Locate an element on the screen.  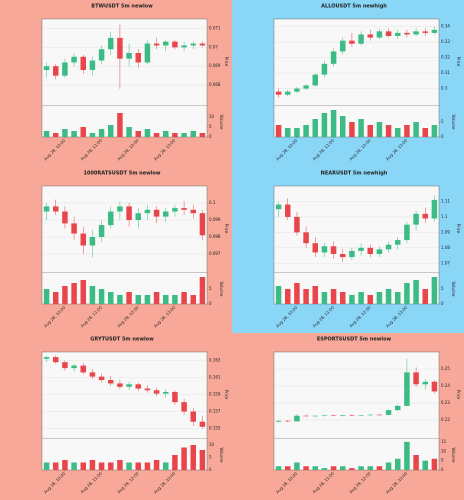
y-tick-label: 0.22 is located at coordinates (445, 419).